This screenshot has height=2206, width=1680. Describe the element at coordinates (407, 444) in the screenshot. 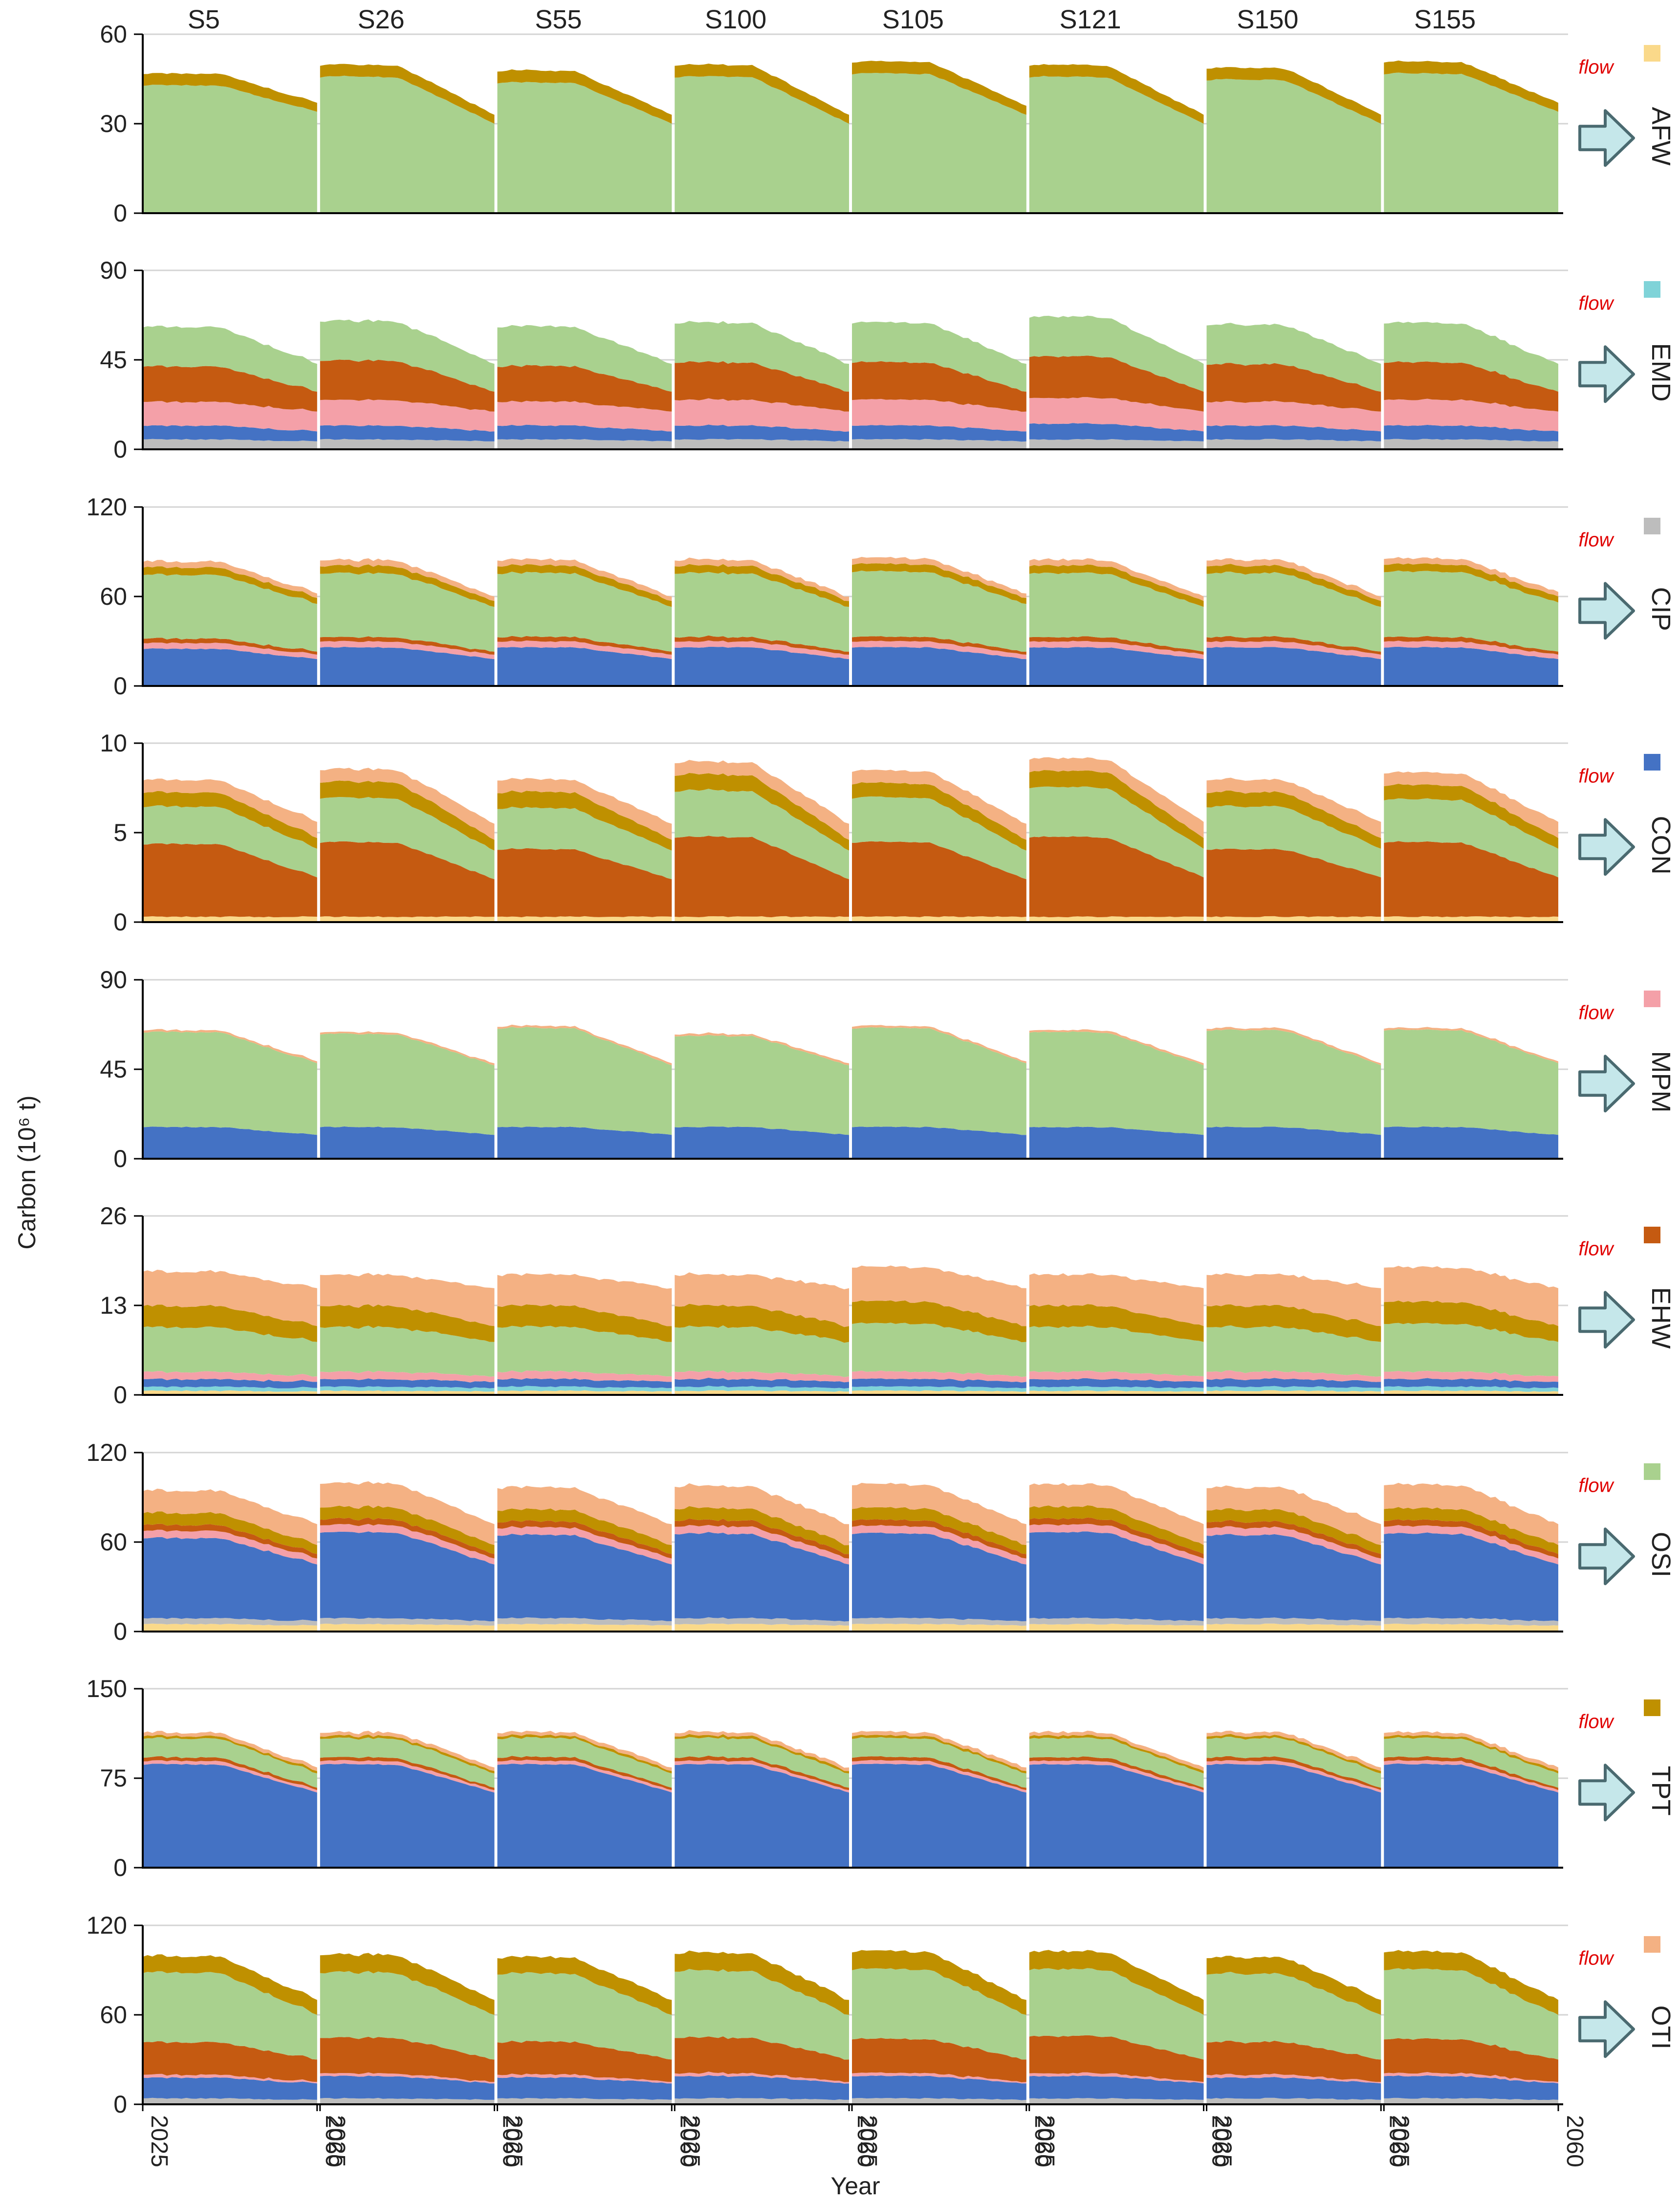

I see `area-emd-cip-s2` at that location.